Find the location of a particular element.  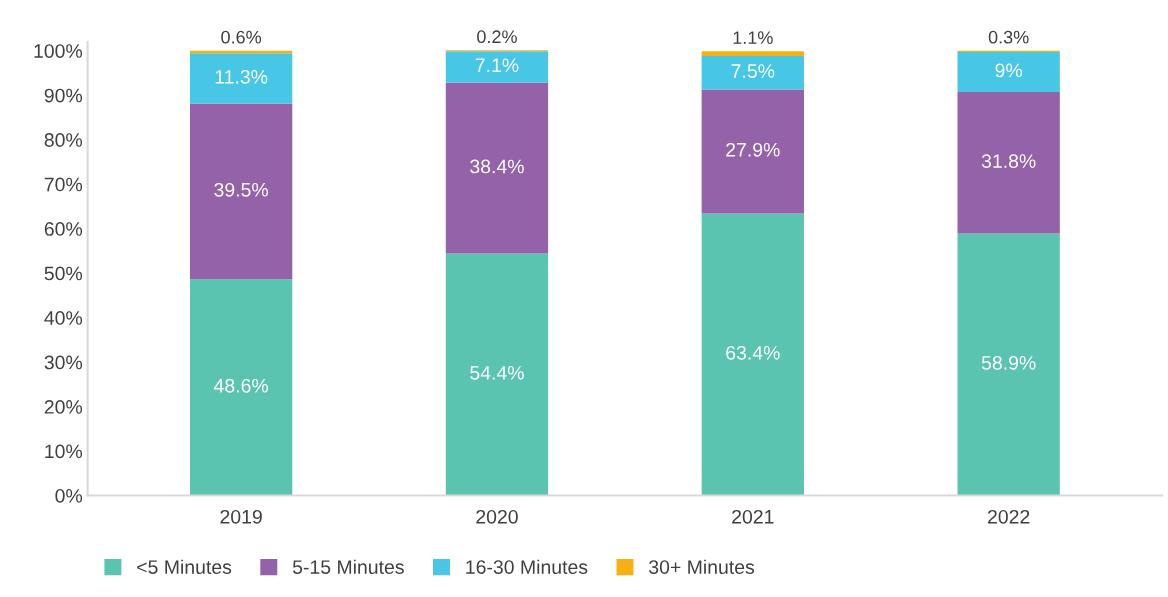

data-label: 38.4% is located at coordinates (497, 166).